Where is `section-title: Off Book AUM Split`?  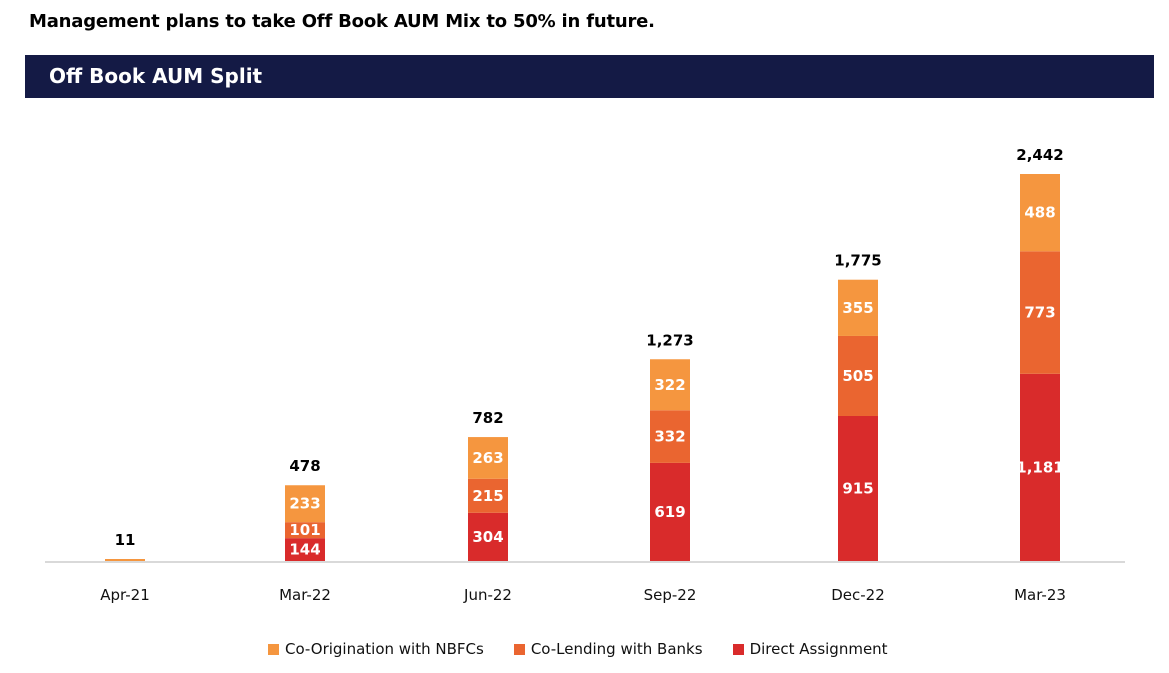
section-title: Off Book AUM Split is located at coordinates (156, 76).